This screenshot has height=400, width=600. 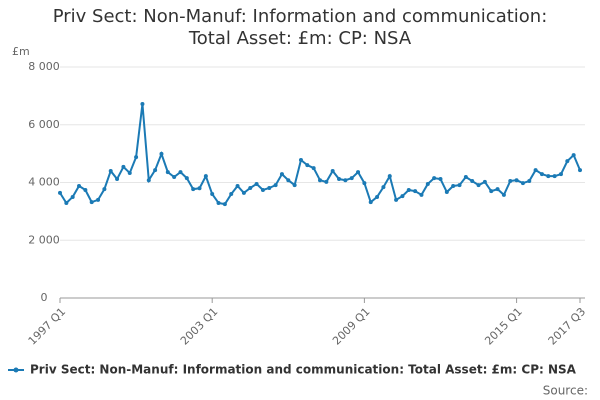 What do you see at coordinates (503, 326) in the screenshot?
I see `x-tick-label: 2015 Q1` at bounding box center [503, 326].